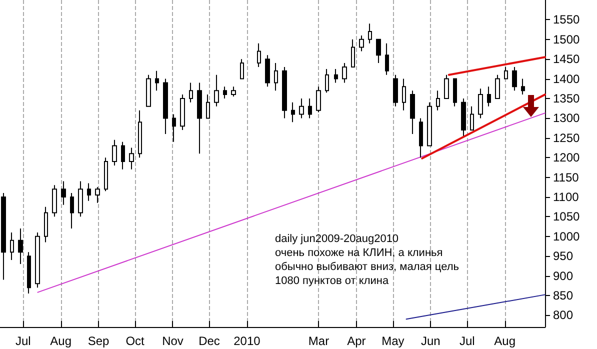 This screenshot has height=349, width=597. Describe the element at coordinates (563, 315) in the screenshot. I see `y-tick-label: 800` at that location.